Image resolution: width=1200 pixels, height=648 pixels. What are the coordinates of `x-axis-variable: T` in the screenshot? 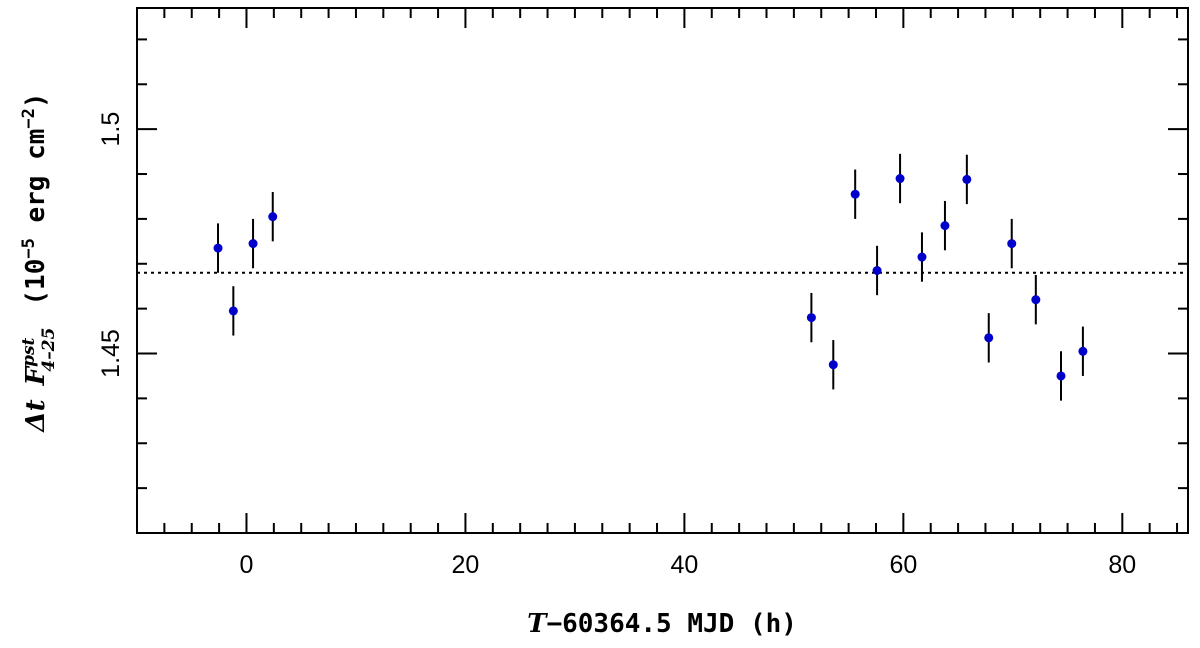 It's located at (537, 624).